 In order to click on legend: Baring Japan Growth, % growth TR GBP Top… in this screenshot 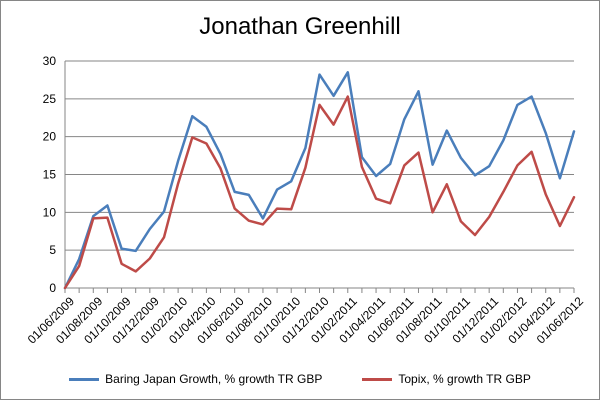, I will do `click(300, 379)`.